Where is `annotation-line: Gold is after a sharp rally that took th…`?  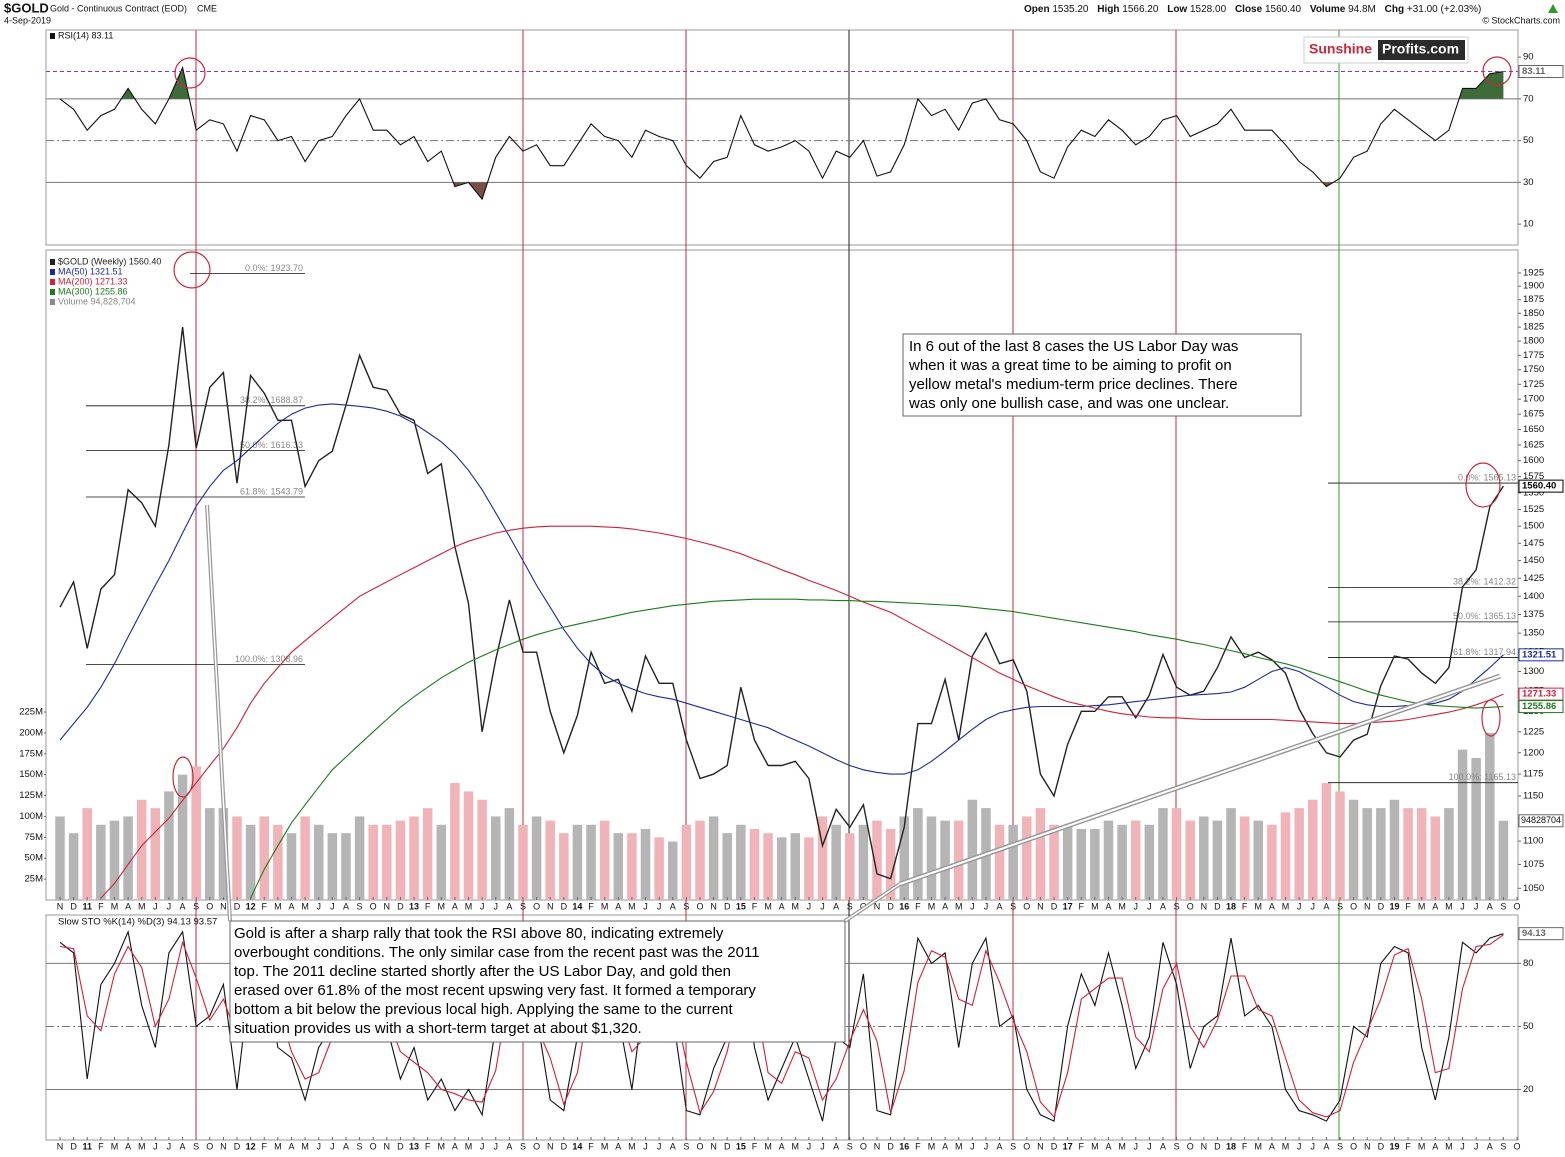
annotation-line: Gold is after a sharp rally that took th… is located at coordinates (479, 933).